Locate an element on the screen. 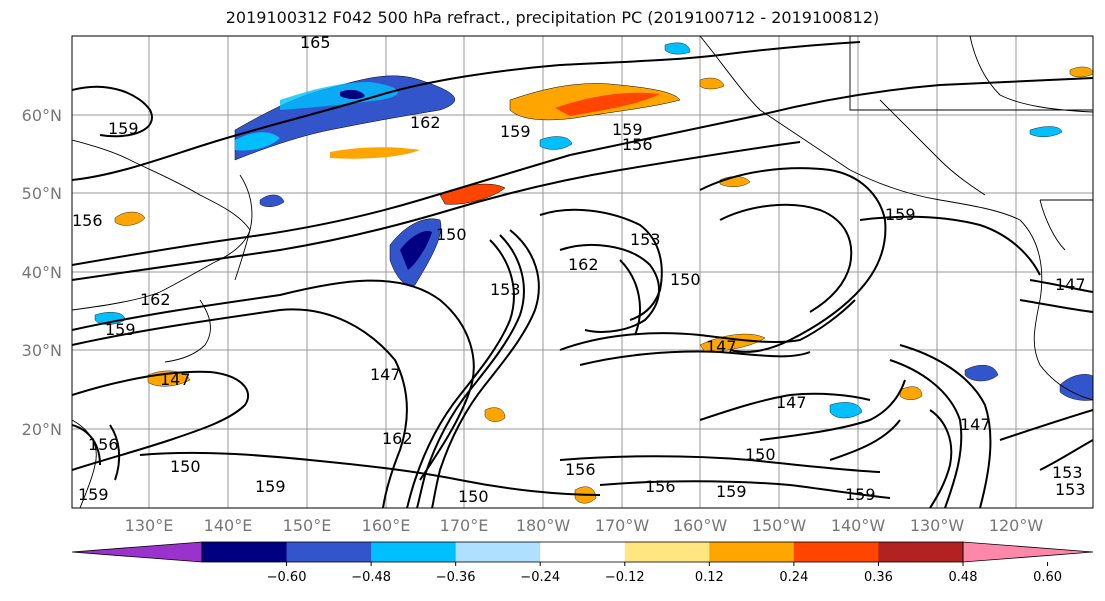  lon-tick-label: 160°W is located at coordinates (700, 525).